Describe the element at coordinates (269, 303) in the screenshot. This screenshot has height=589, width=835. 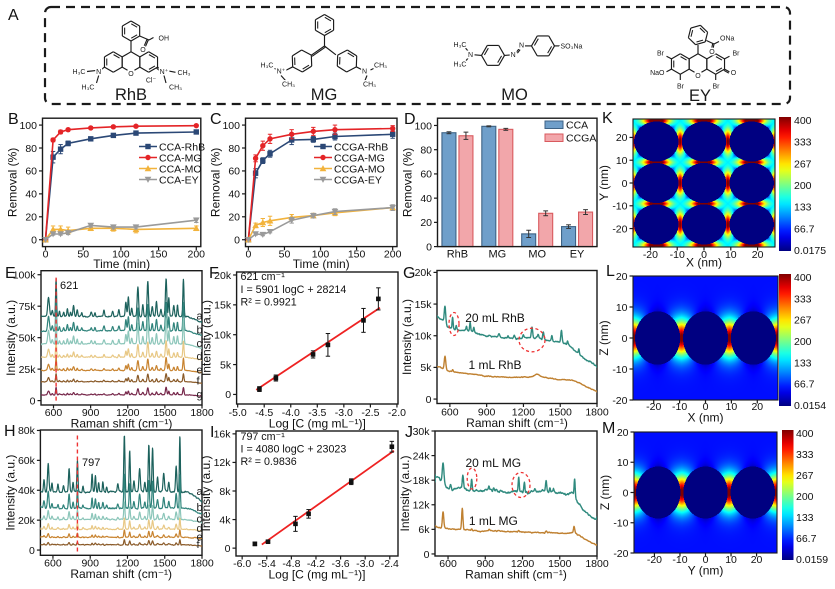
I see `annotation-2: R² = 0.9921` at that location.